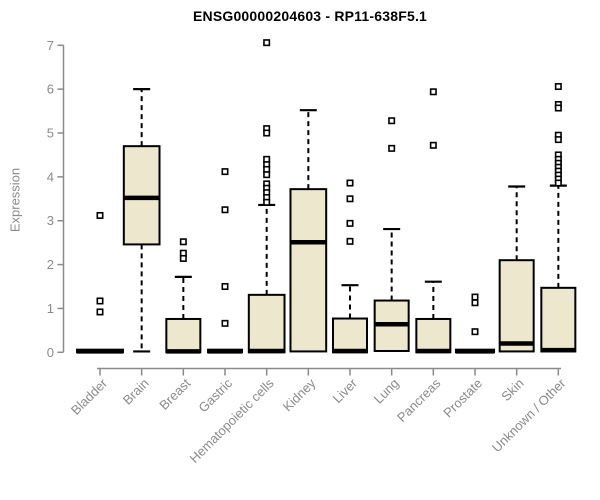 Image resolution: width=600 pixels, height=500 pixels. What do you see at coordinates (50, 220) in the screenshot?
I see `y-tick-label: 3` at bounding box center [50, 220].